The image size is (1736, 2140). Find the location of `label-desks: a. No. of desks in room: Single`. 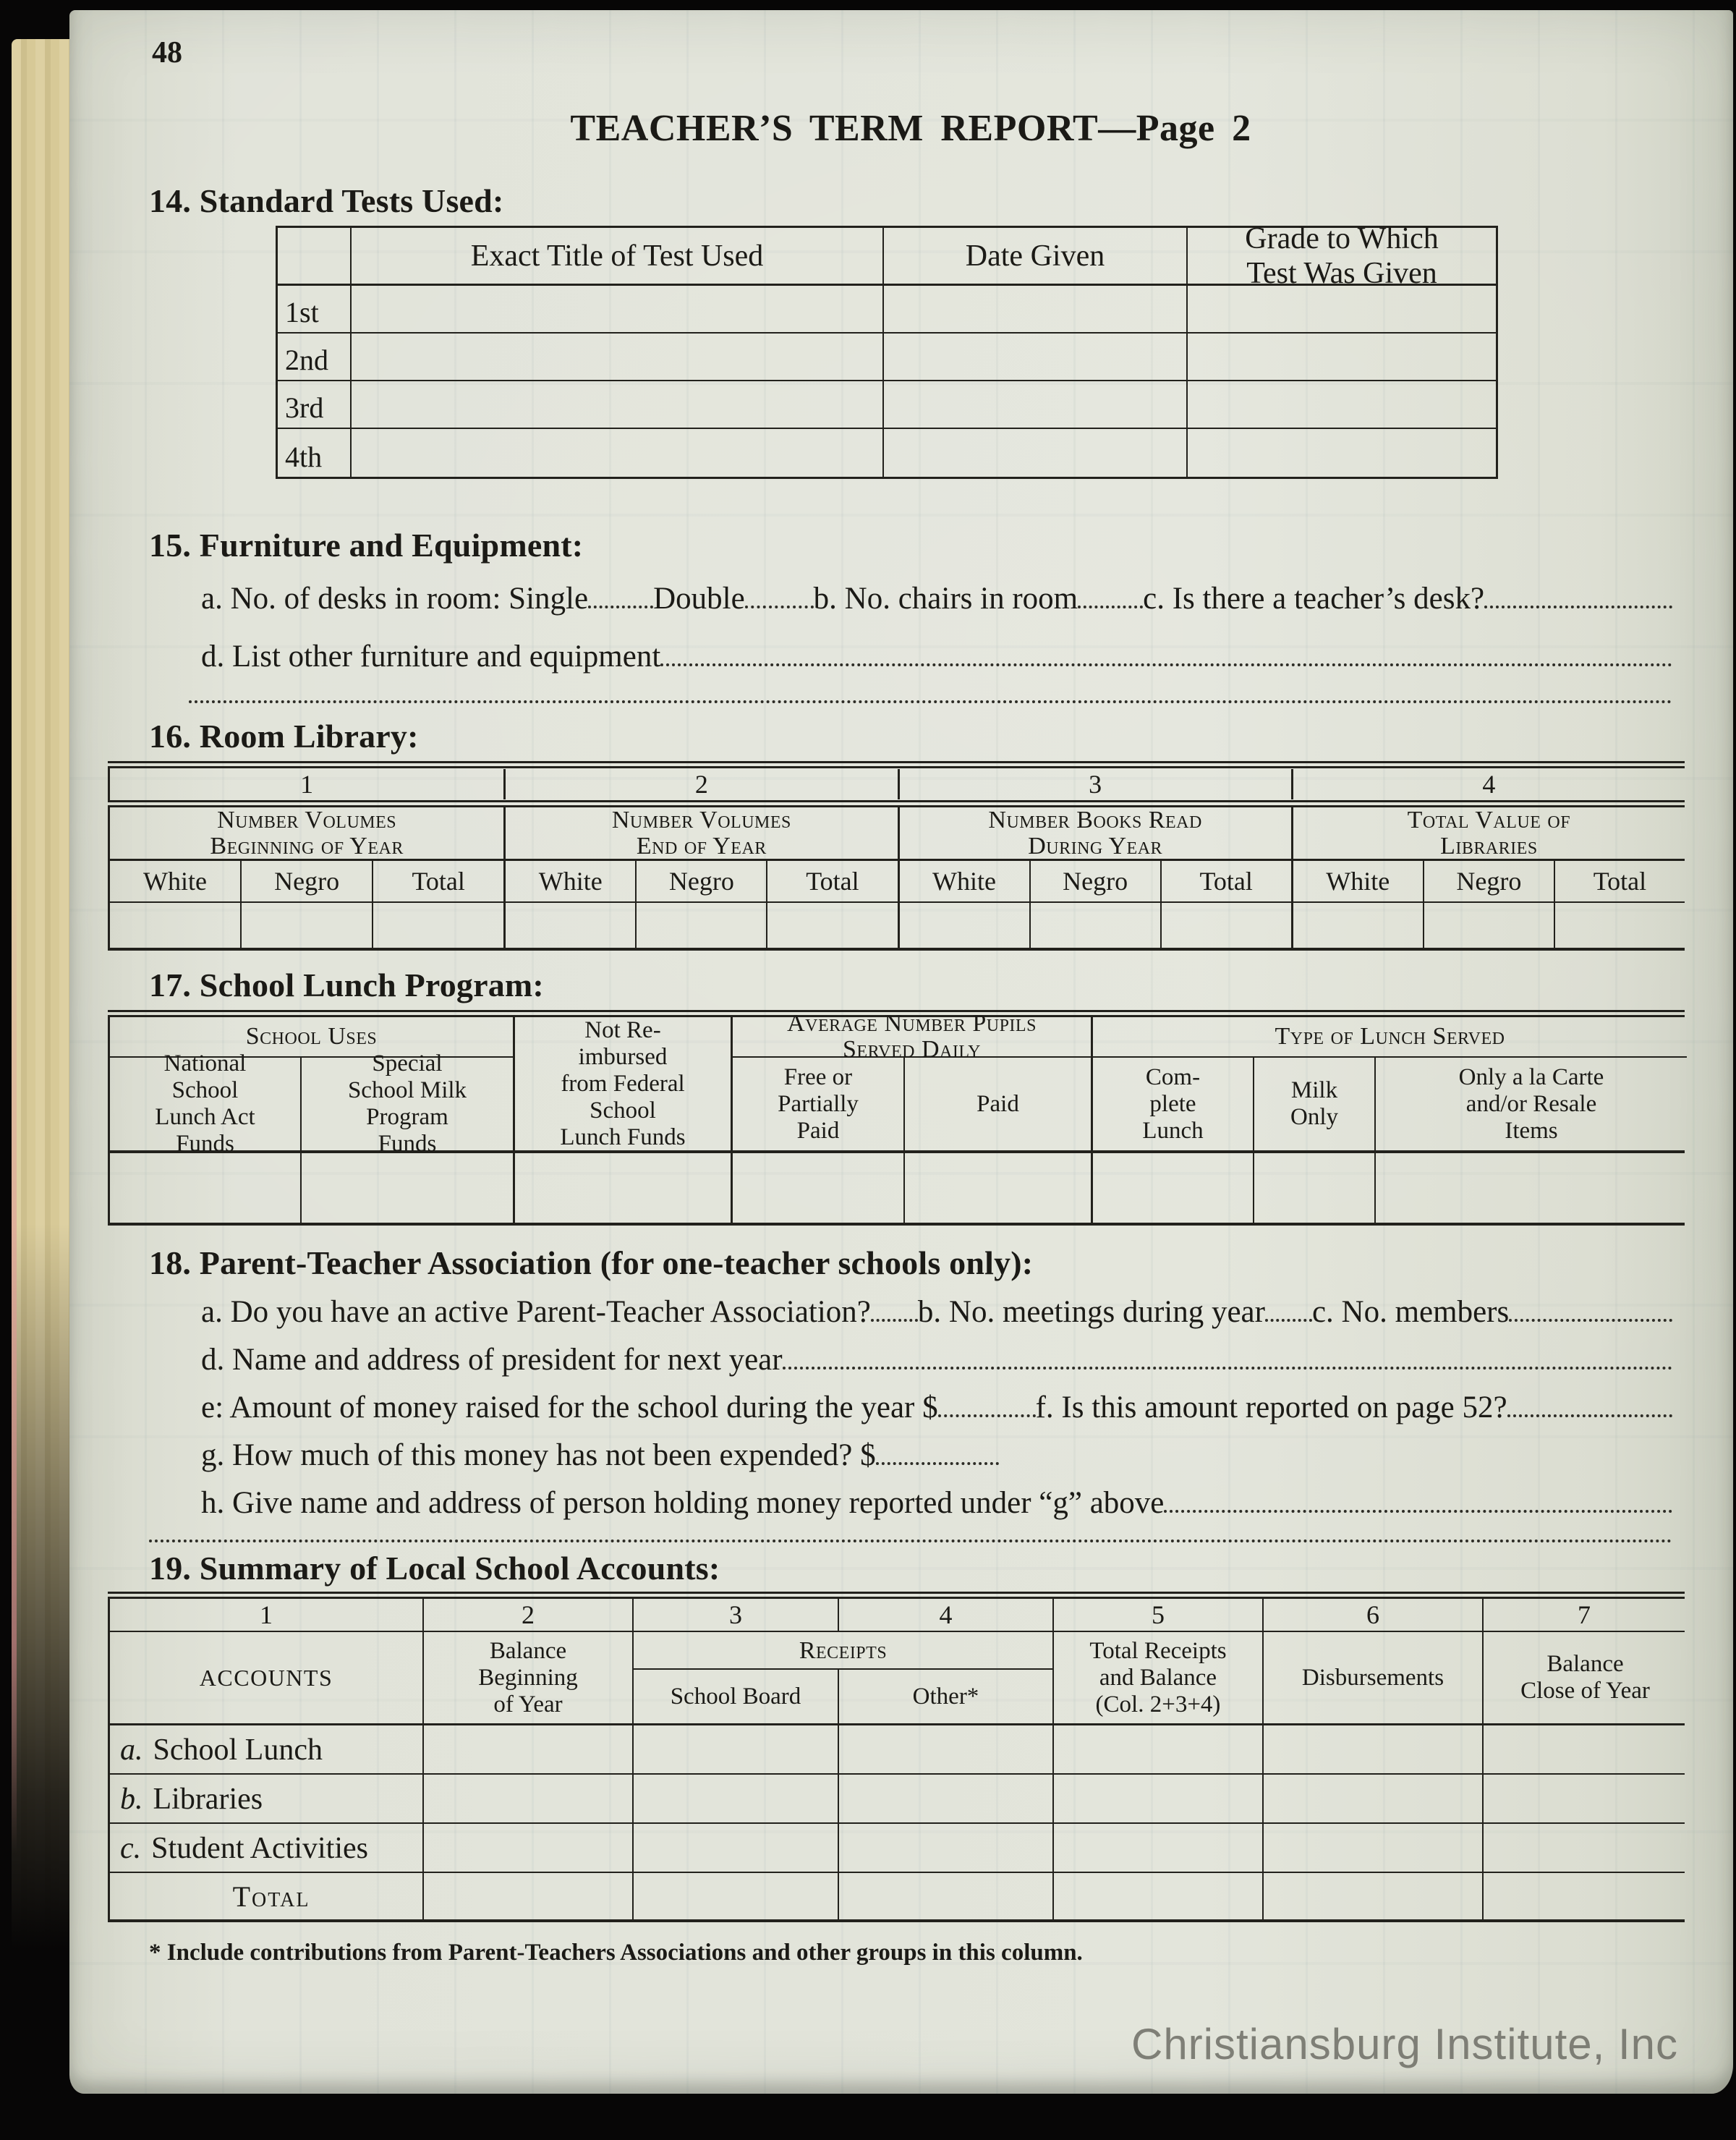

label-desks: a. No. of desks in room: Single is located at coordinates (395, 599).